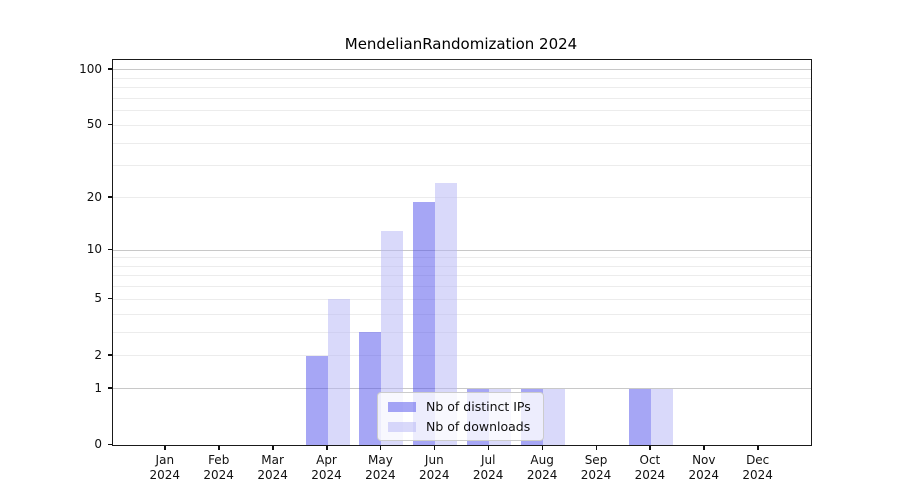 This screenshot has height=500, width=900. I want to click on x-tick-mark-jun, so click(434, 448).